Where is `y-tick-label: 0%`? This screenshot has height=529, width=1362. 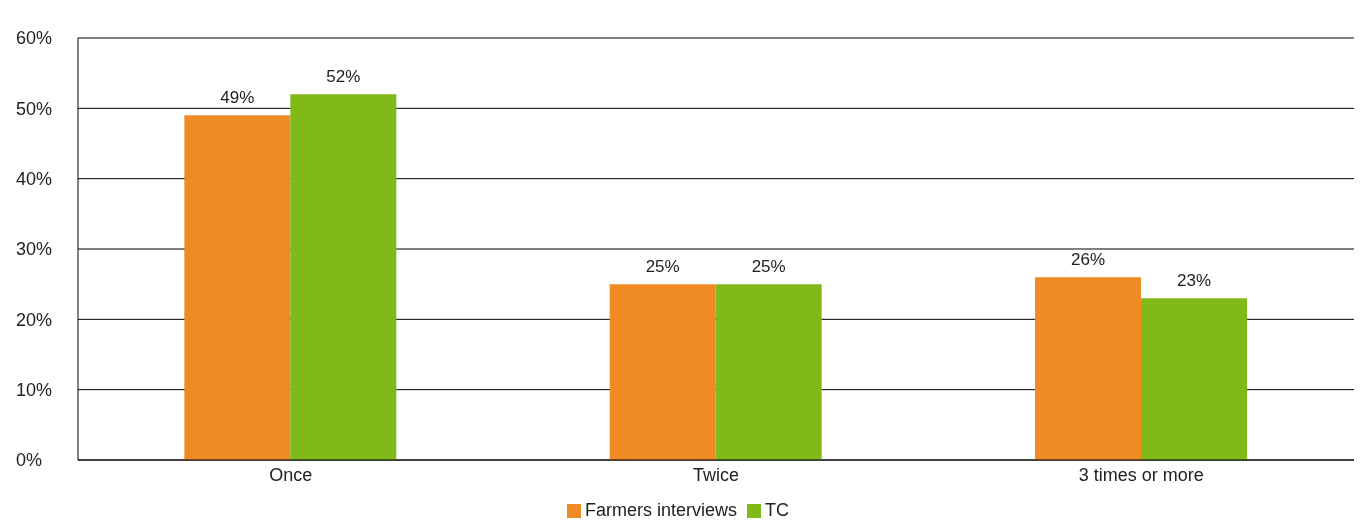
y-tick-label: 0% is located at coordinates (29, 460).